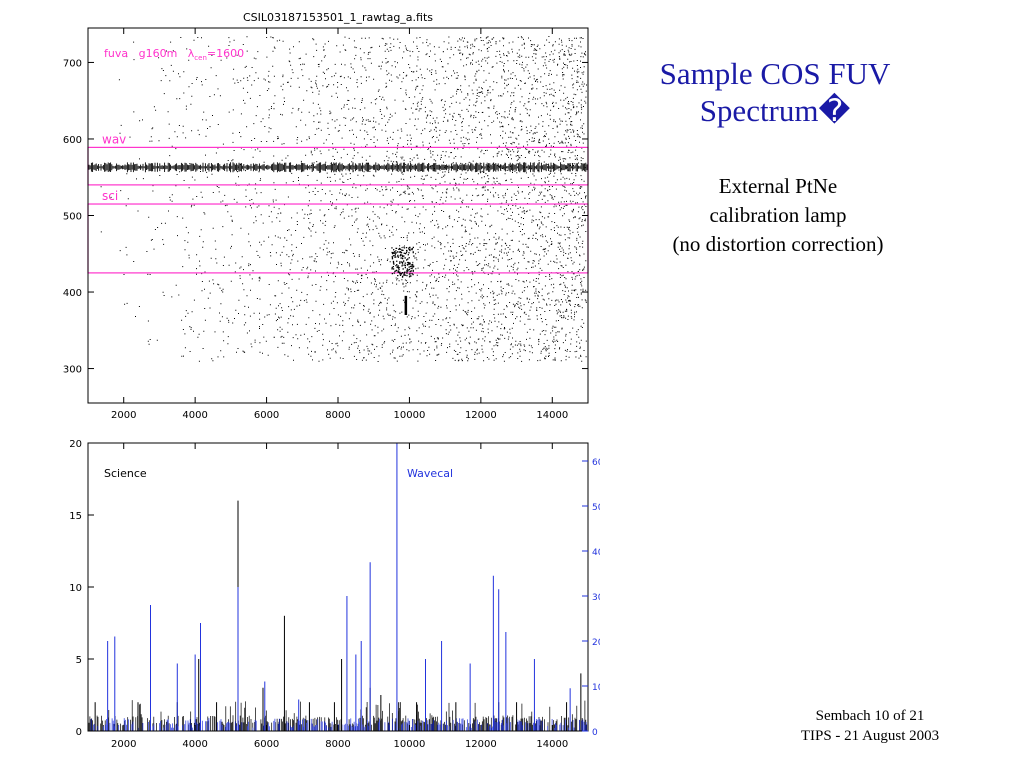 The width and height of the screenshot is (1024, 768). Describe the element at coordinates (596, 688) in the screenshot. I see `right-y-tick-label: 100` at that location.